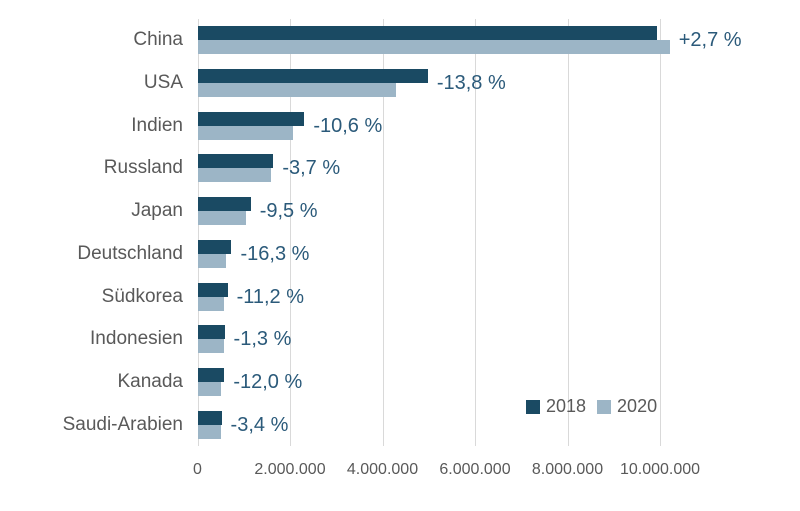 This screenshot has width=800, height=511. Describe the element at coordinates (471, 83) in the screenshot. I see `pct-change-label: -13,8 %` at that location.